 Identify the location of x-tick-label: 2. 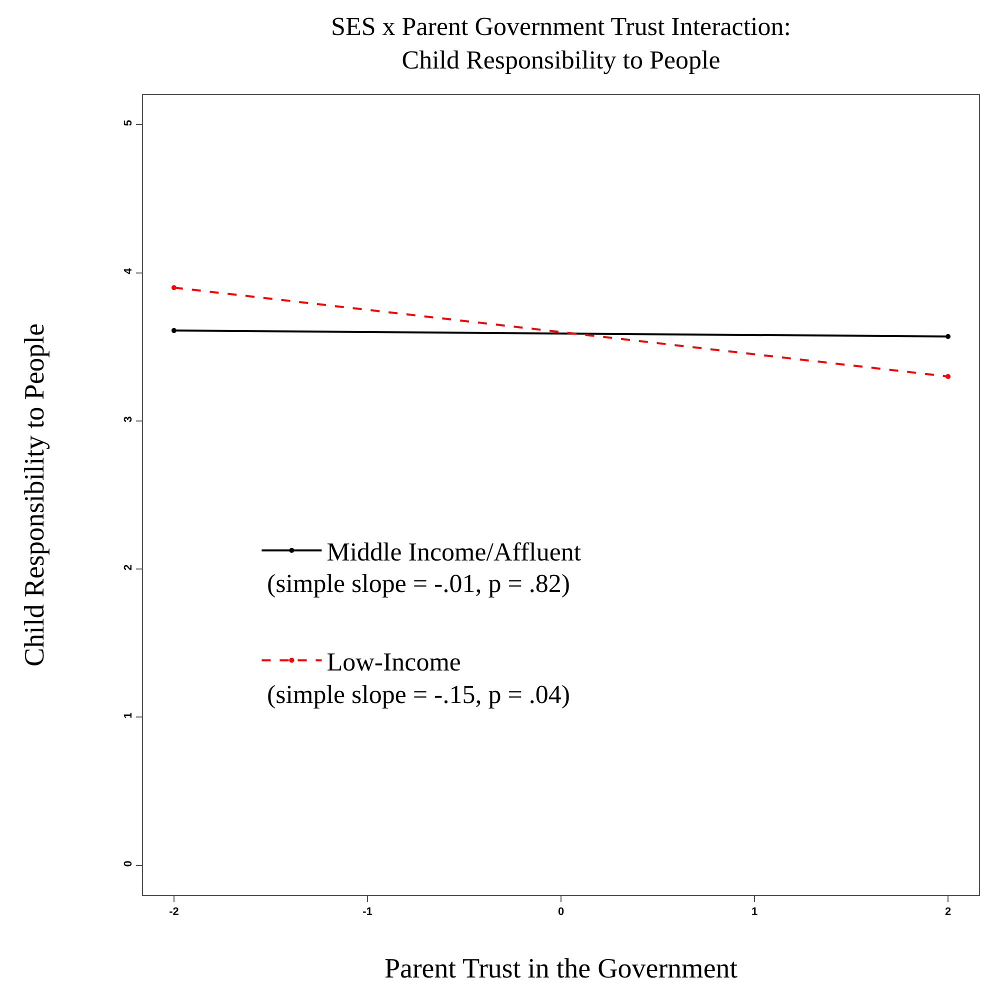
(948, 912).